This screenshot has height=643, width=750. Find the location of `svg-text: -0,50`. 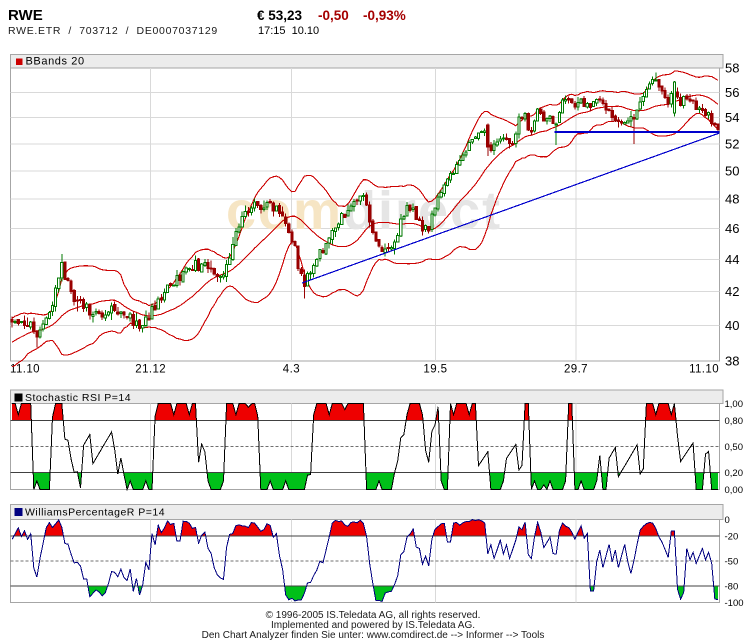

svg-text: -0,50 is located at coordinates (333, 15).